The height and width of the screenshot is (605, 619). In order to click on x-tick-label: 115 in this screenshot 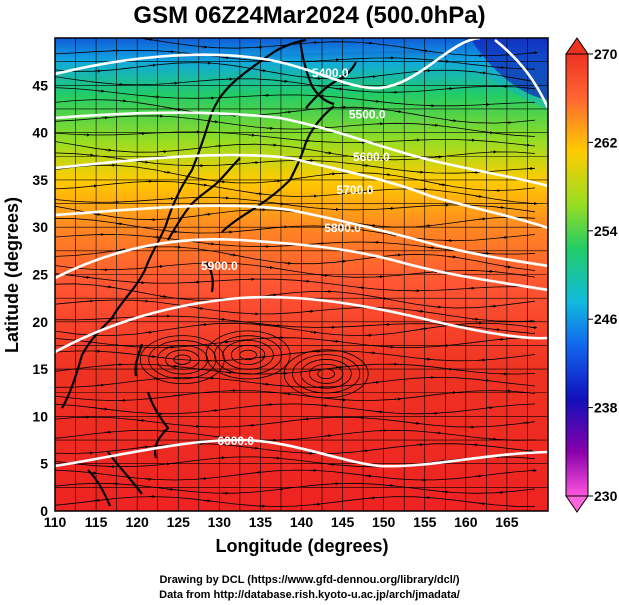, I will do `click(96, 522)`.